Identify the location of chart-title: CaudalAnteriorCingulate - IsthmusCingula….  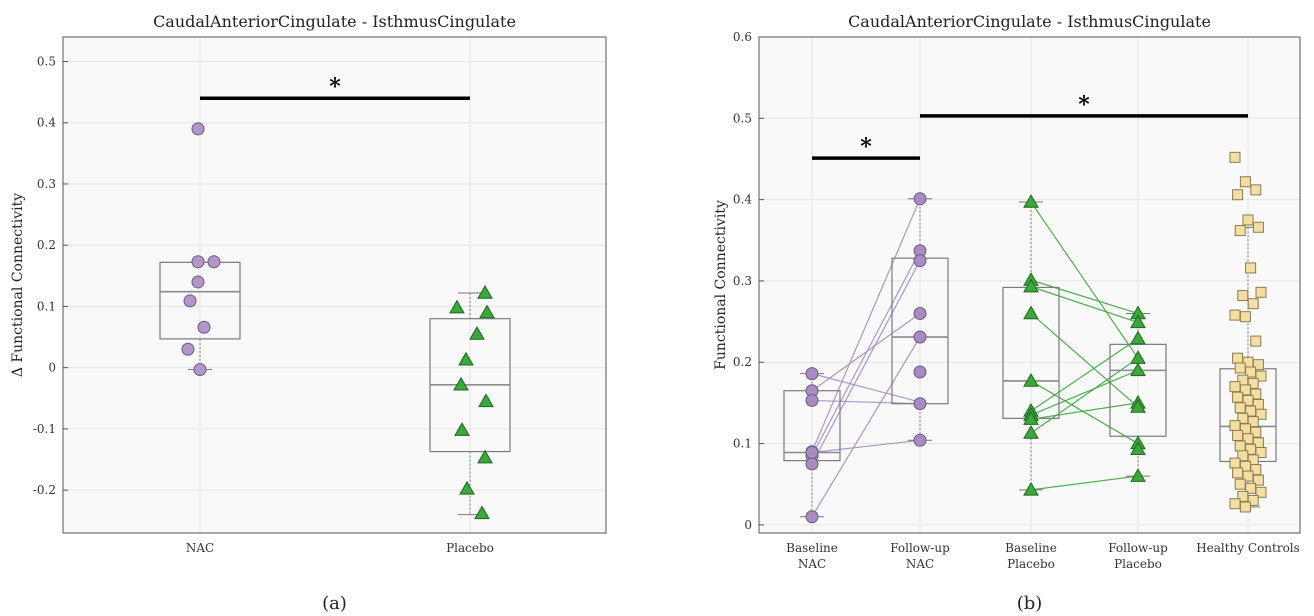
(334, 21).